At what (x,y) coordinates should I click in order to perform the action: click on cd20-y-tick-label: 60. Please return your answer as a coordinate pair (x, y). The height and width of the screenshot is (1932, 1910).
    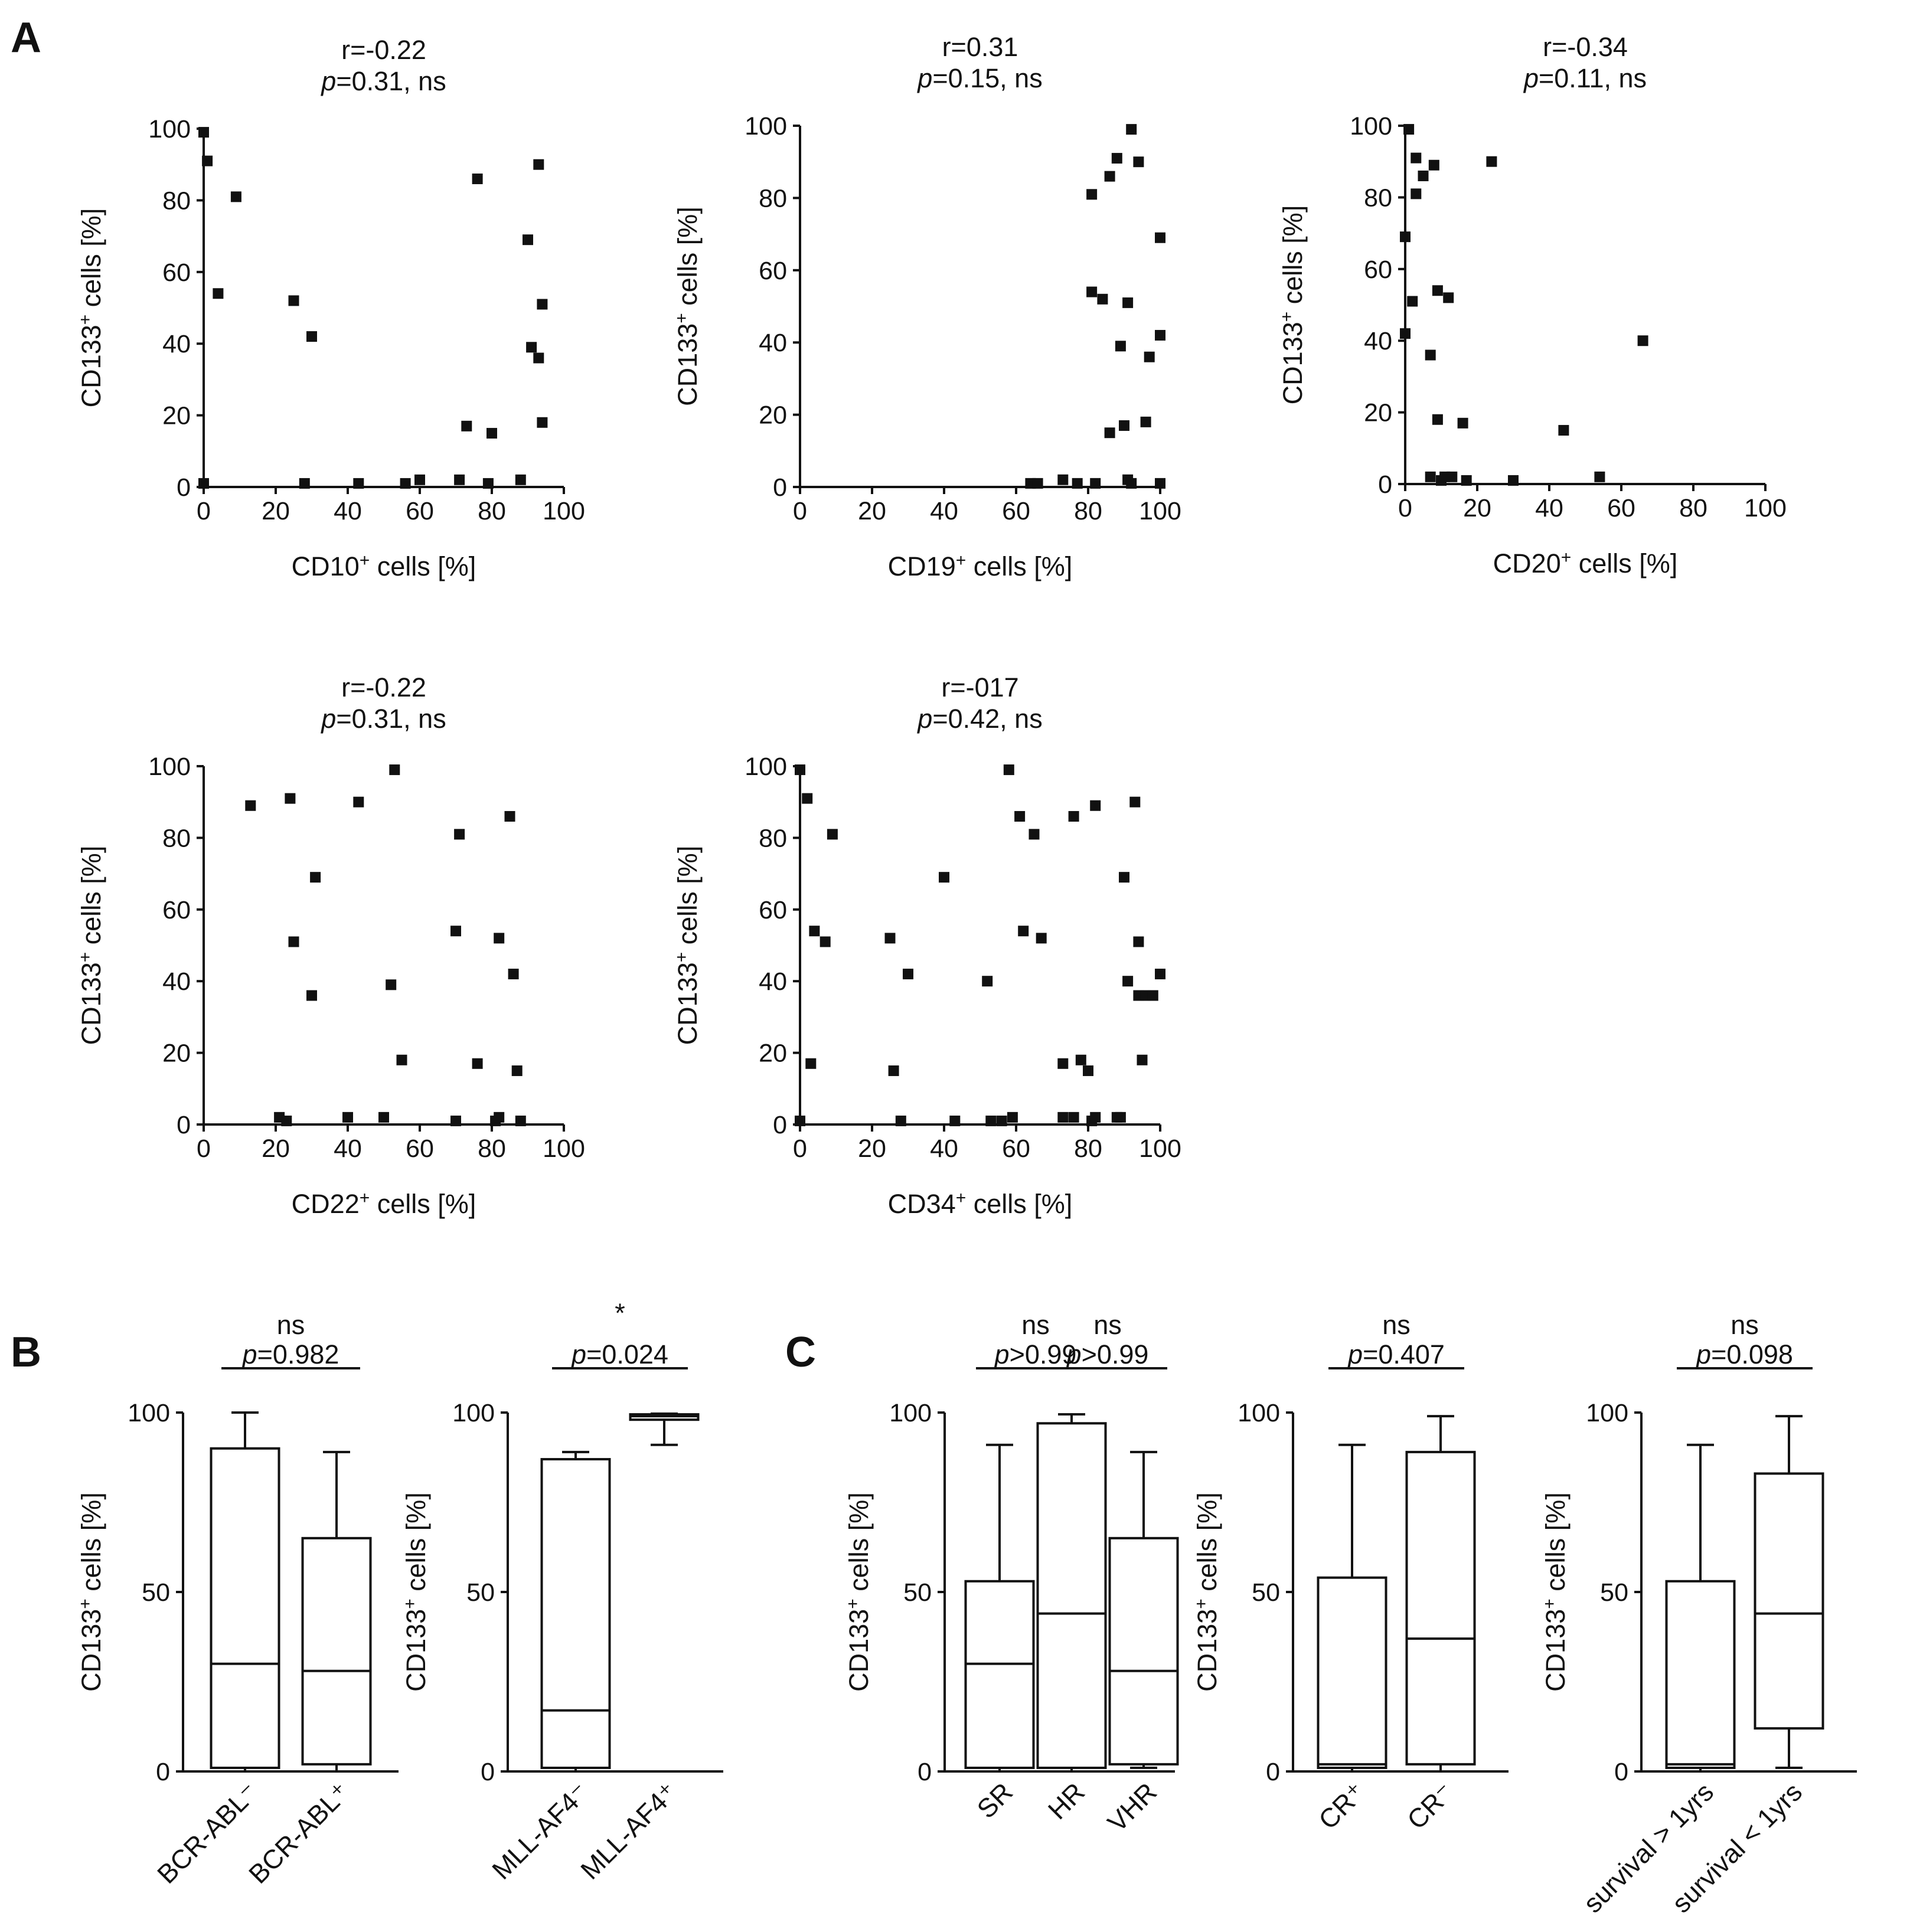
    Looking at the image, I should click on (1378, 270).